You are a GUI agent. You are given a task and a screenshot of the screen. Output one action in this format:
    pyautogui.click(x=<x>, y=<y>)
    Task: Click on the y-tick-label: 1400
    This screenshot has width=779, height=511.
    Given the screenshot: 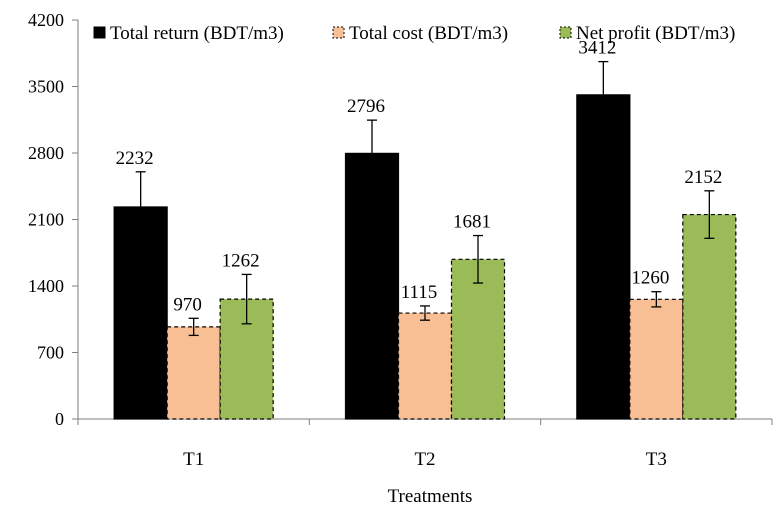 What is the action you would take?
    pyautogui.click(x=46, y=286)
    